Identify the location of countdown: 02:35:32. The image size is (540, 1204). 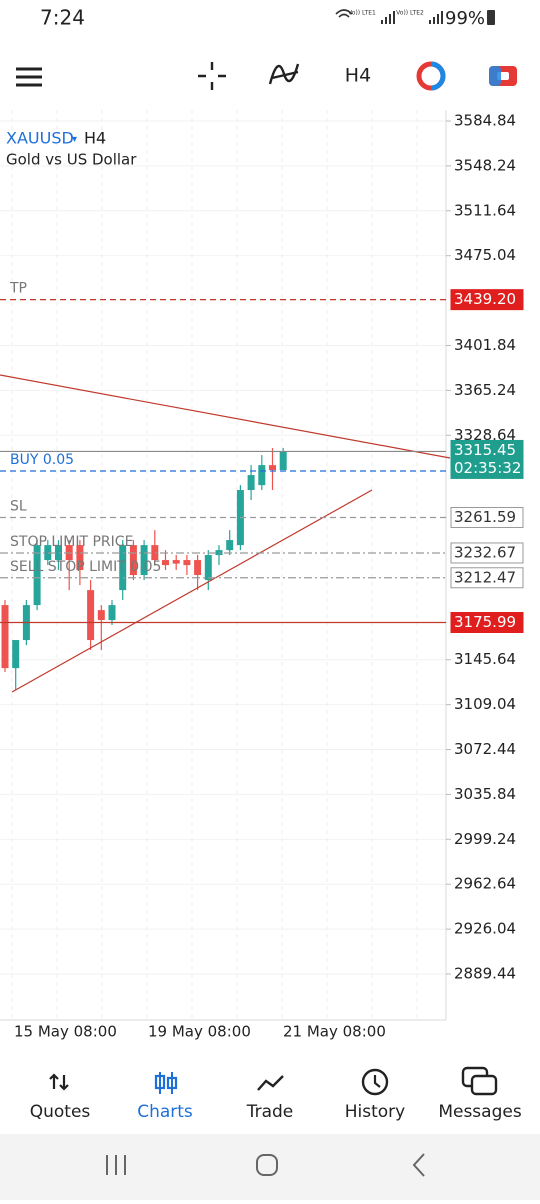
(487, 468).